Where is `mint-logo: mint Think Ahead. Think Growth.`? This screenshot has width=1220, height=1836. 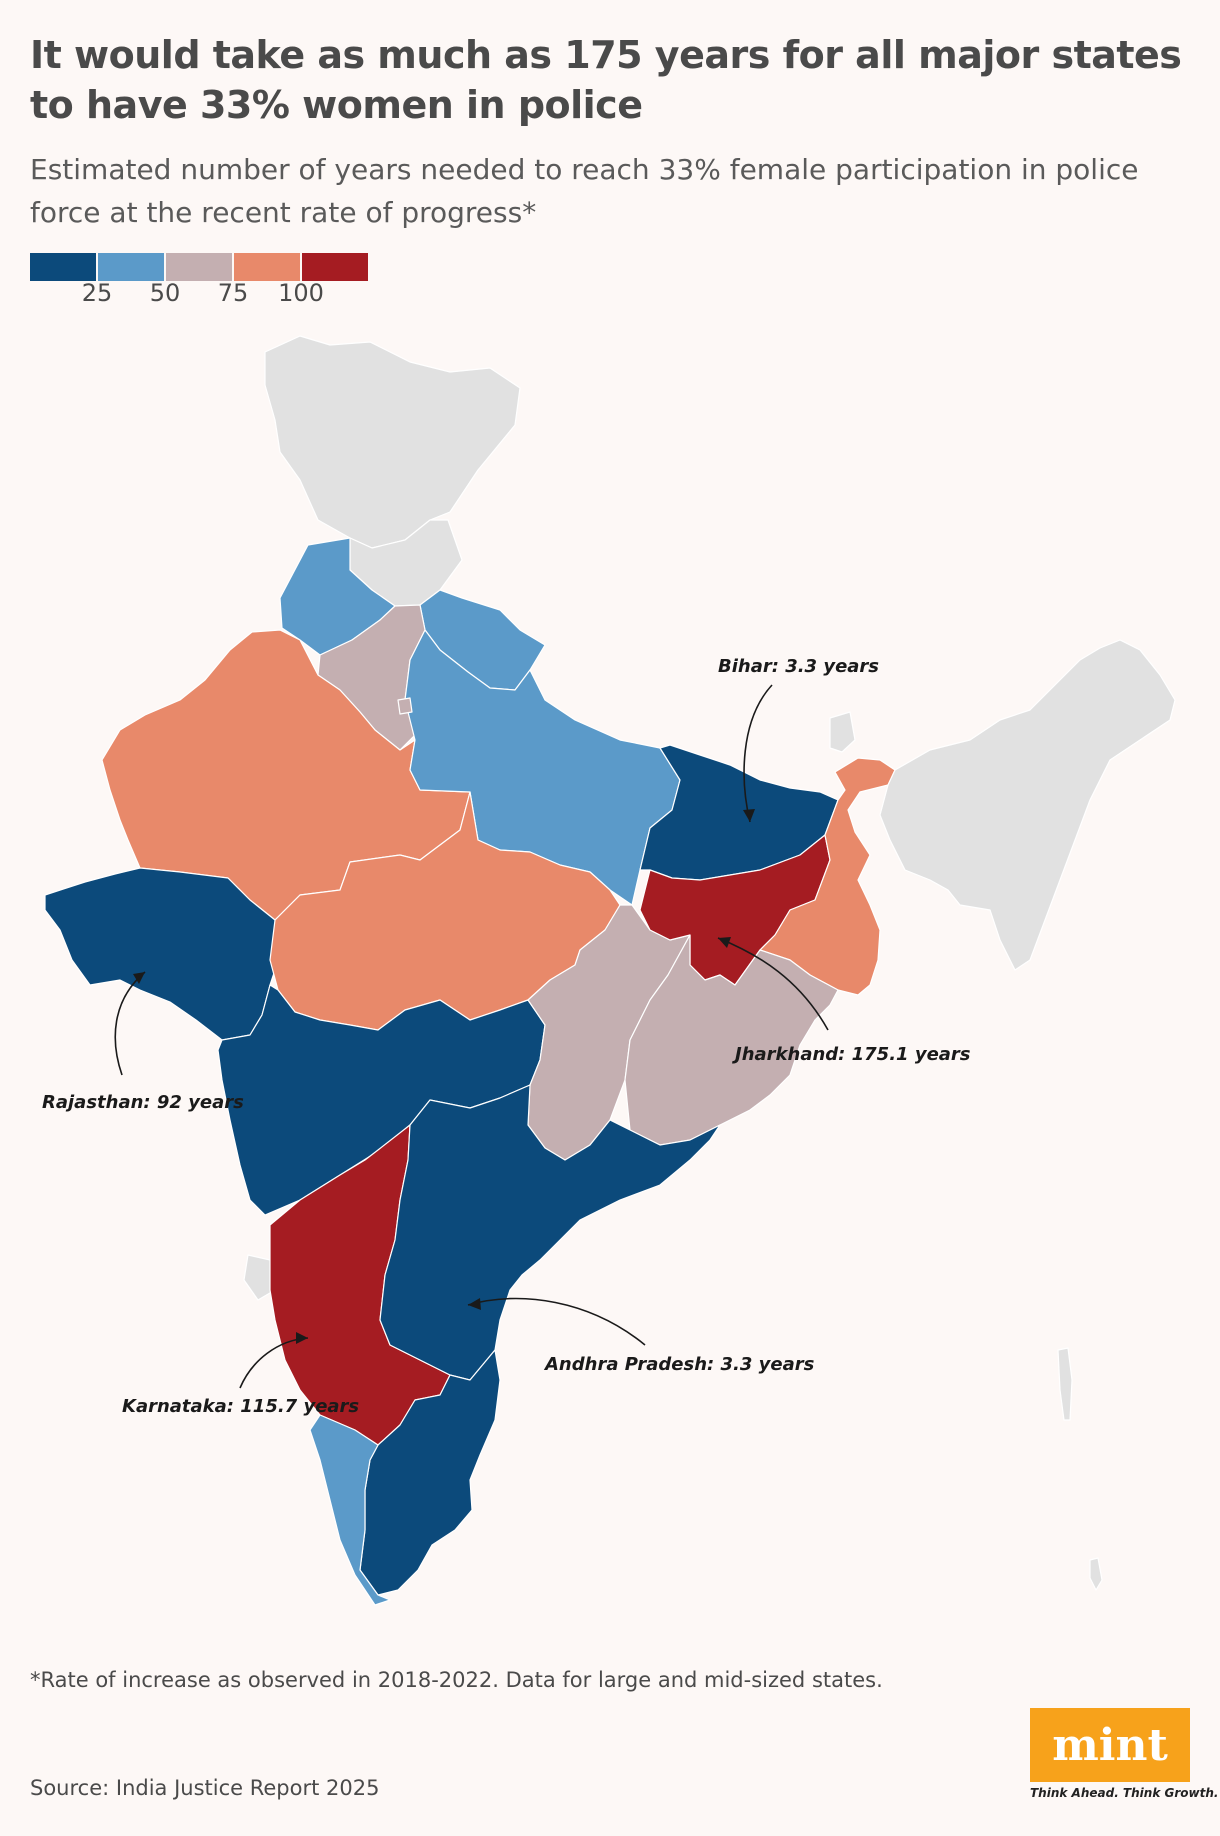 mint-logo: mint Think Ahead. Think Growth. is located at coordinates (1124, 1754).